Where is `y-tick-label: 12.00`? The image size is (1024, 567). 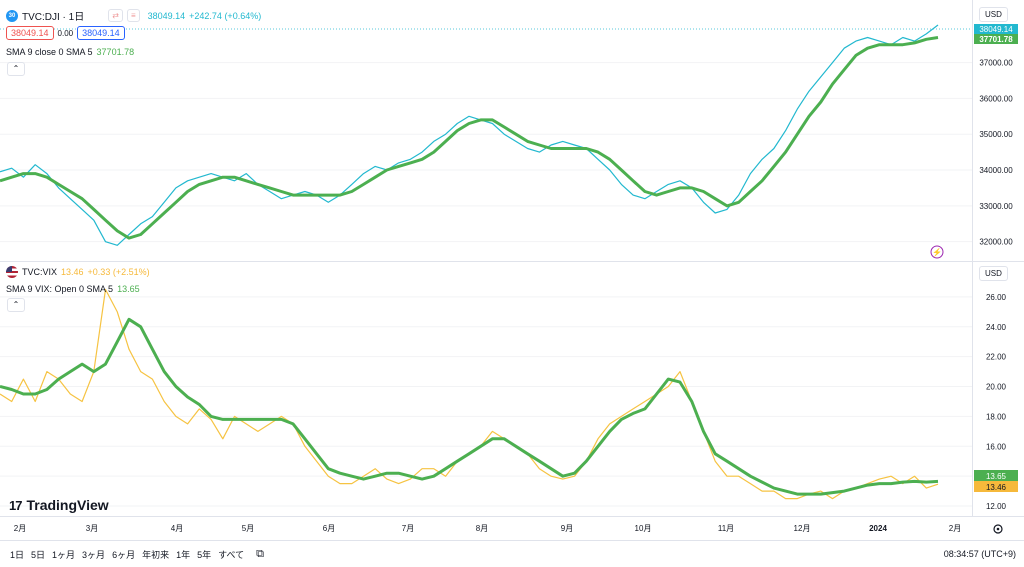 y-tick-label: 12.00 is located at coordinates (996, 506).